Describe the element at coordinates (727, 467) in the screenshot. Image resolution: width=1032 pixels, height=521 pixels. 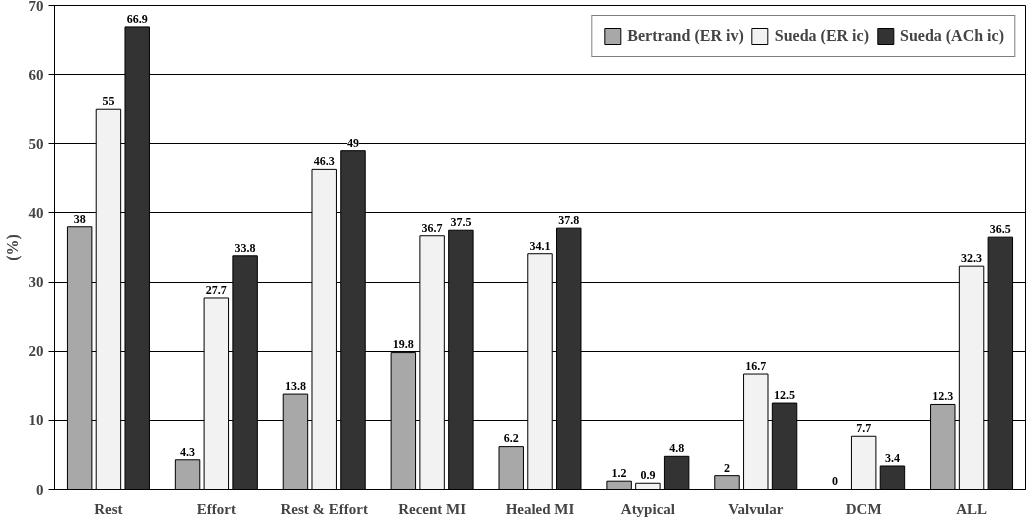
I see `data-label: 2` at that location.